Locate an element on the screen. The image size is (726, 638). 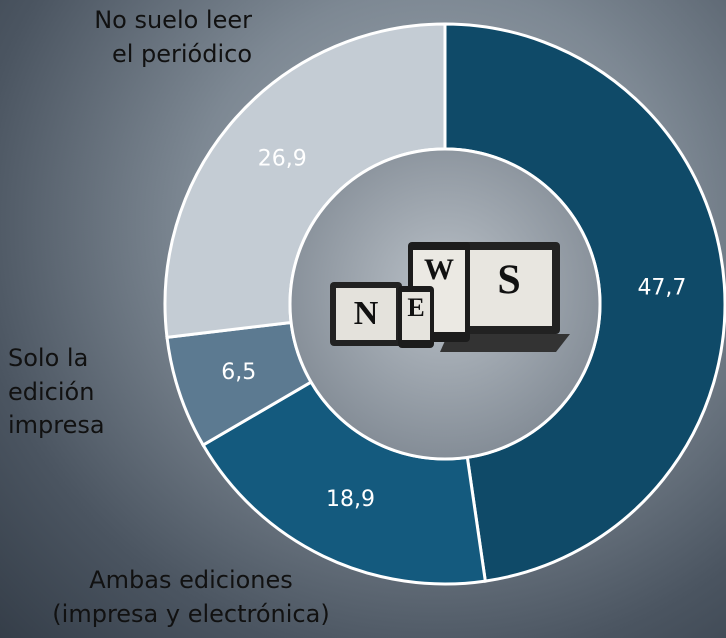
value-label: 18,9 is located at coordinates (350, 499).